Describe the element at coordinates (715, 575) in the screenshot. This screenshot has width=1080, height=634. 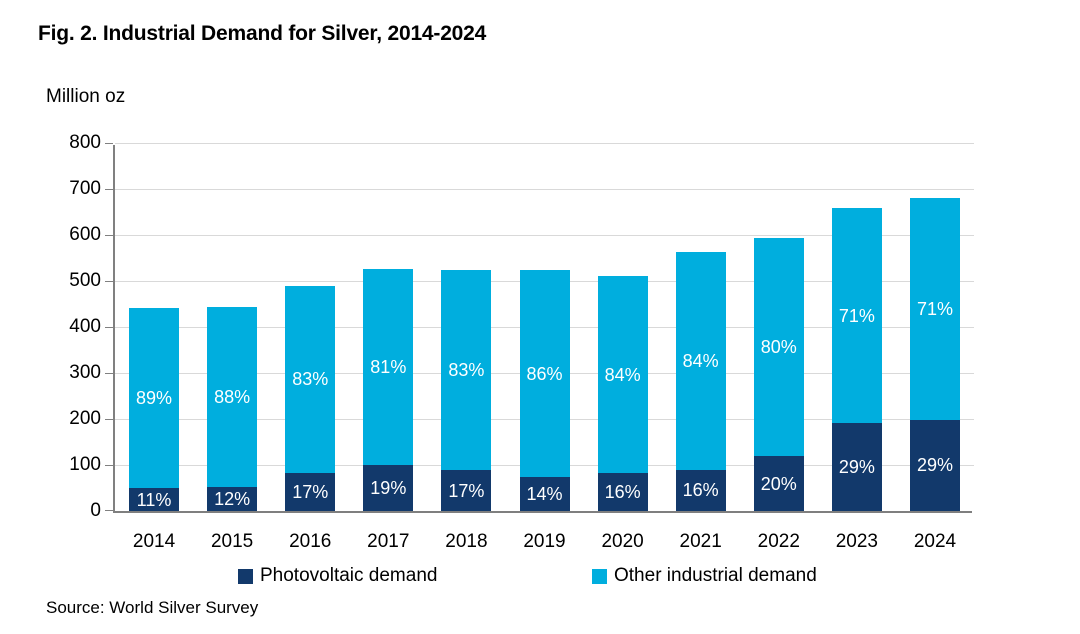
I see `legend-label-other-industrial: Other industrial demand` at that location.